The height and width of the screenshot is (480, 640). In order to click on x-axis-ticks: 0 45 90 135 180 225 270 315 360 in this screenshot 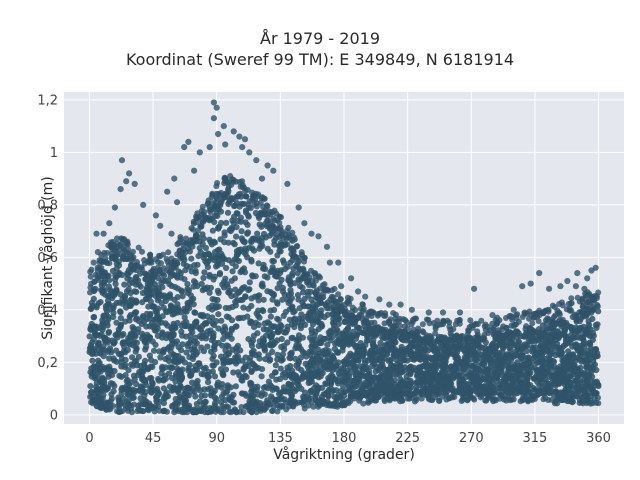, I will do `click(348, 438)`.